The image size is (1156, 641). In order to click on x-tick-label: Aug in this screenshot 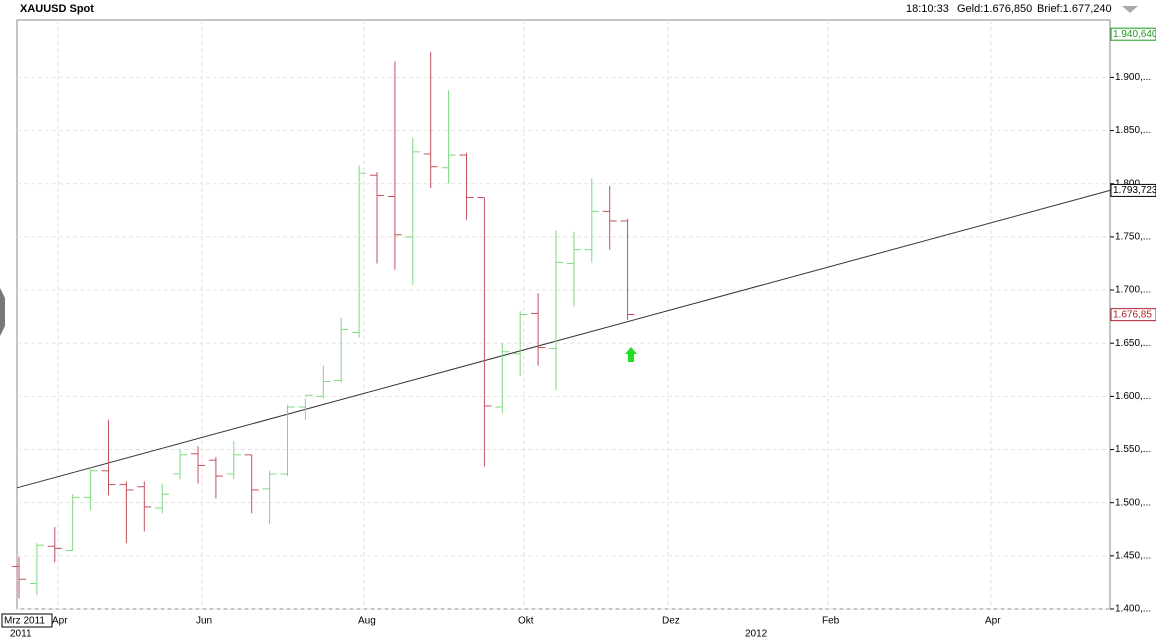, I will do `click(367, 621)`.